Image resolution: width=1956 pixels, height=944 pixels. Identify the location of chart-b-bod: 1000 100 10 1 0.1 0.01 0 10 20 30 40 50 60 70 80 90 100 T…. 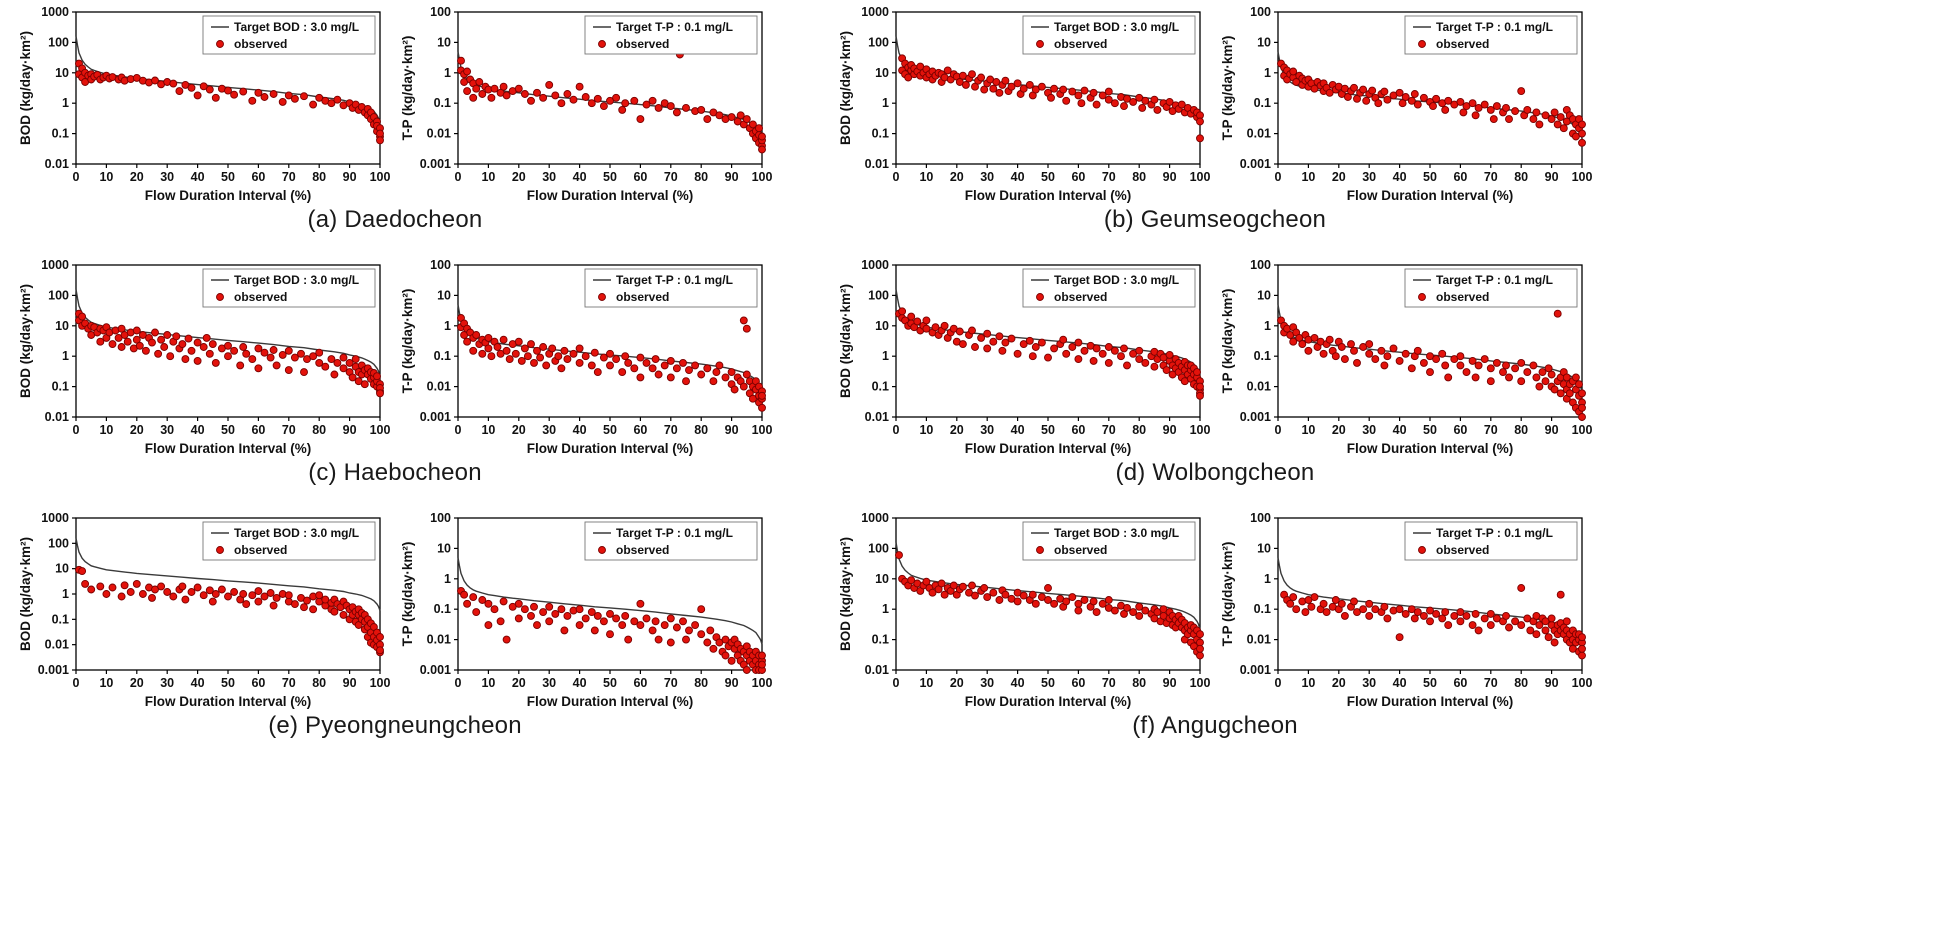
(1023, 104).